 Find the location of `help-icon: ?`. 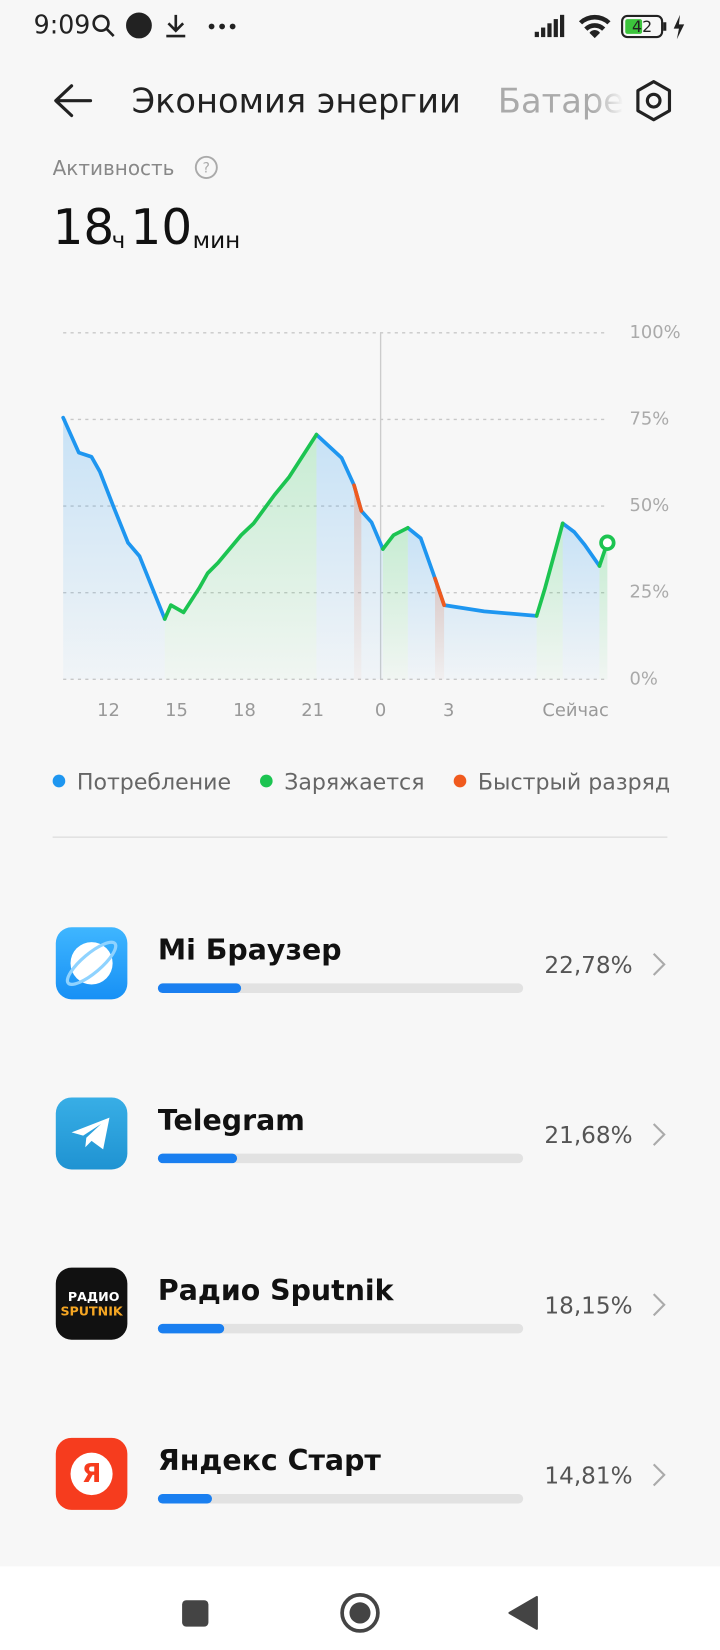

help-icon: ? is located at coordinates (206, 167).